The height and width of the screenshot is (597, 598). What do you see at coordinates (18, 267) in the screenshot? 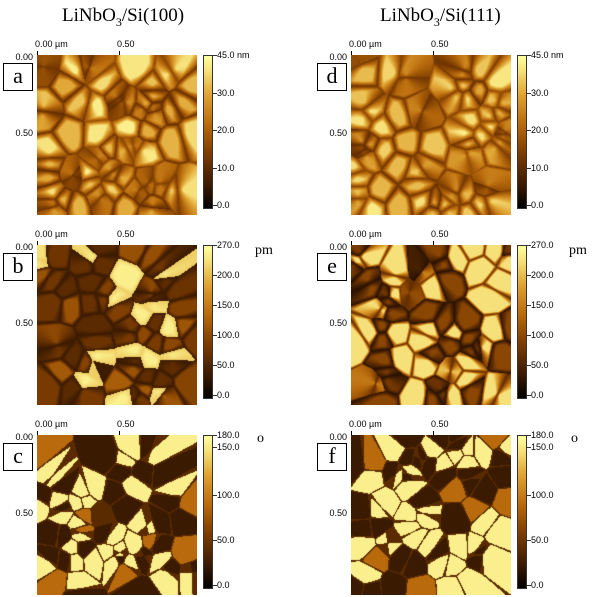
I see `panel-label-b: b` at bounding box center [18, 267].